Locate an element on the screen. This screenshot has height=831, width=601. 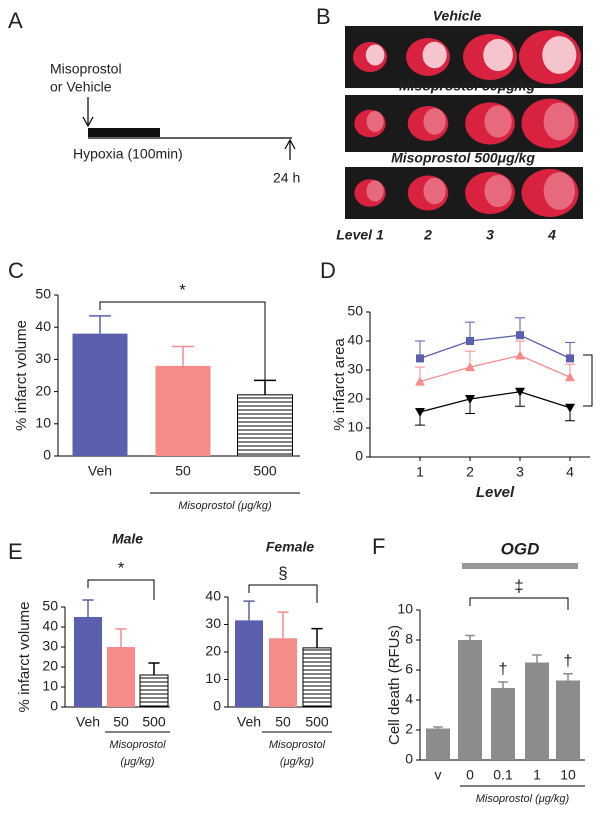
panel-letter: A is located at coordinates (15, 20).